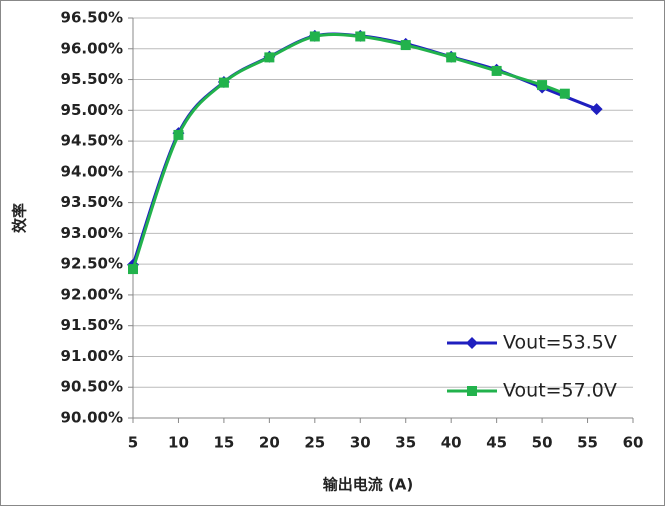  What do you see at coordinates (92, 264) in the screenshot?
I see `y-tick-label: 92.50%` at bounding box center [92, 264].